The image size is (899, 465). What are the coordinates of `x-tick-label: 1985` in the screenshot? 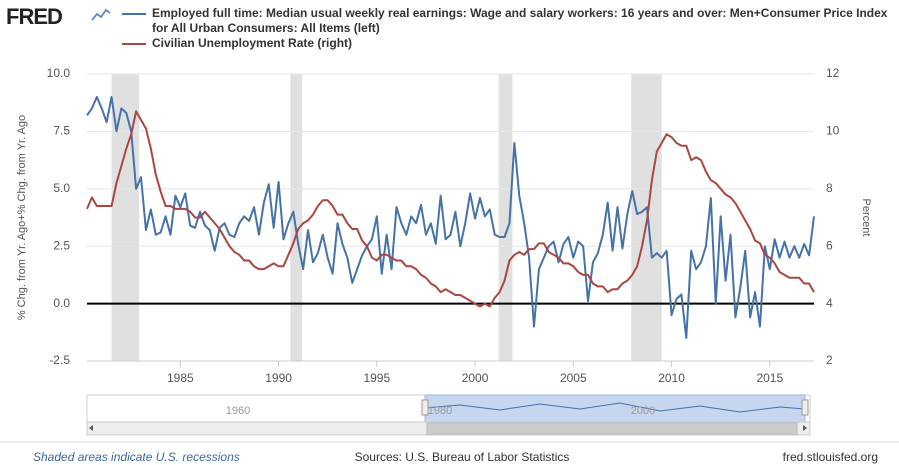 It's located at (180, 378).